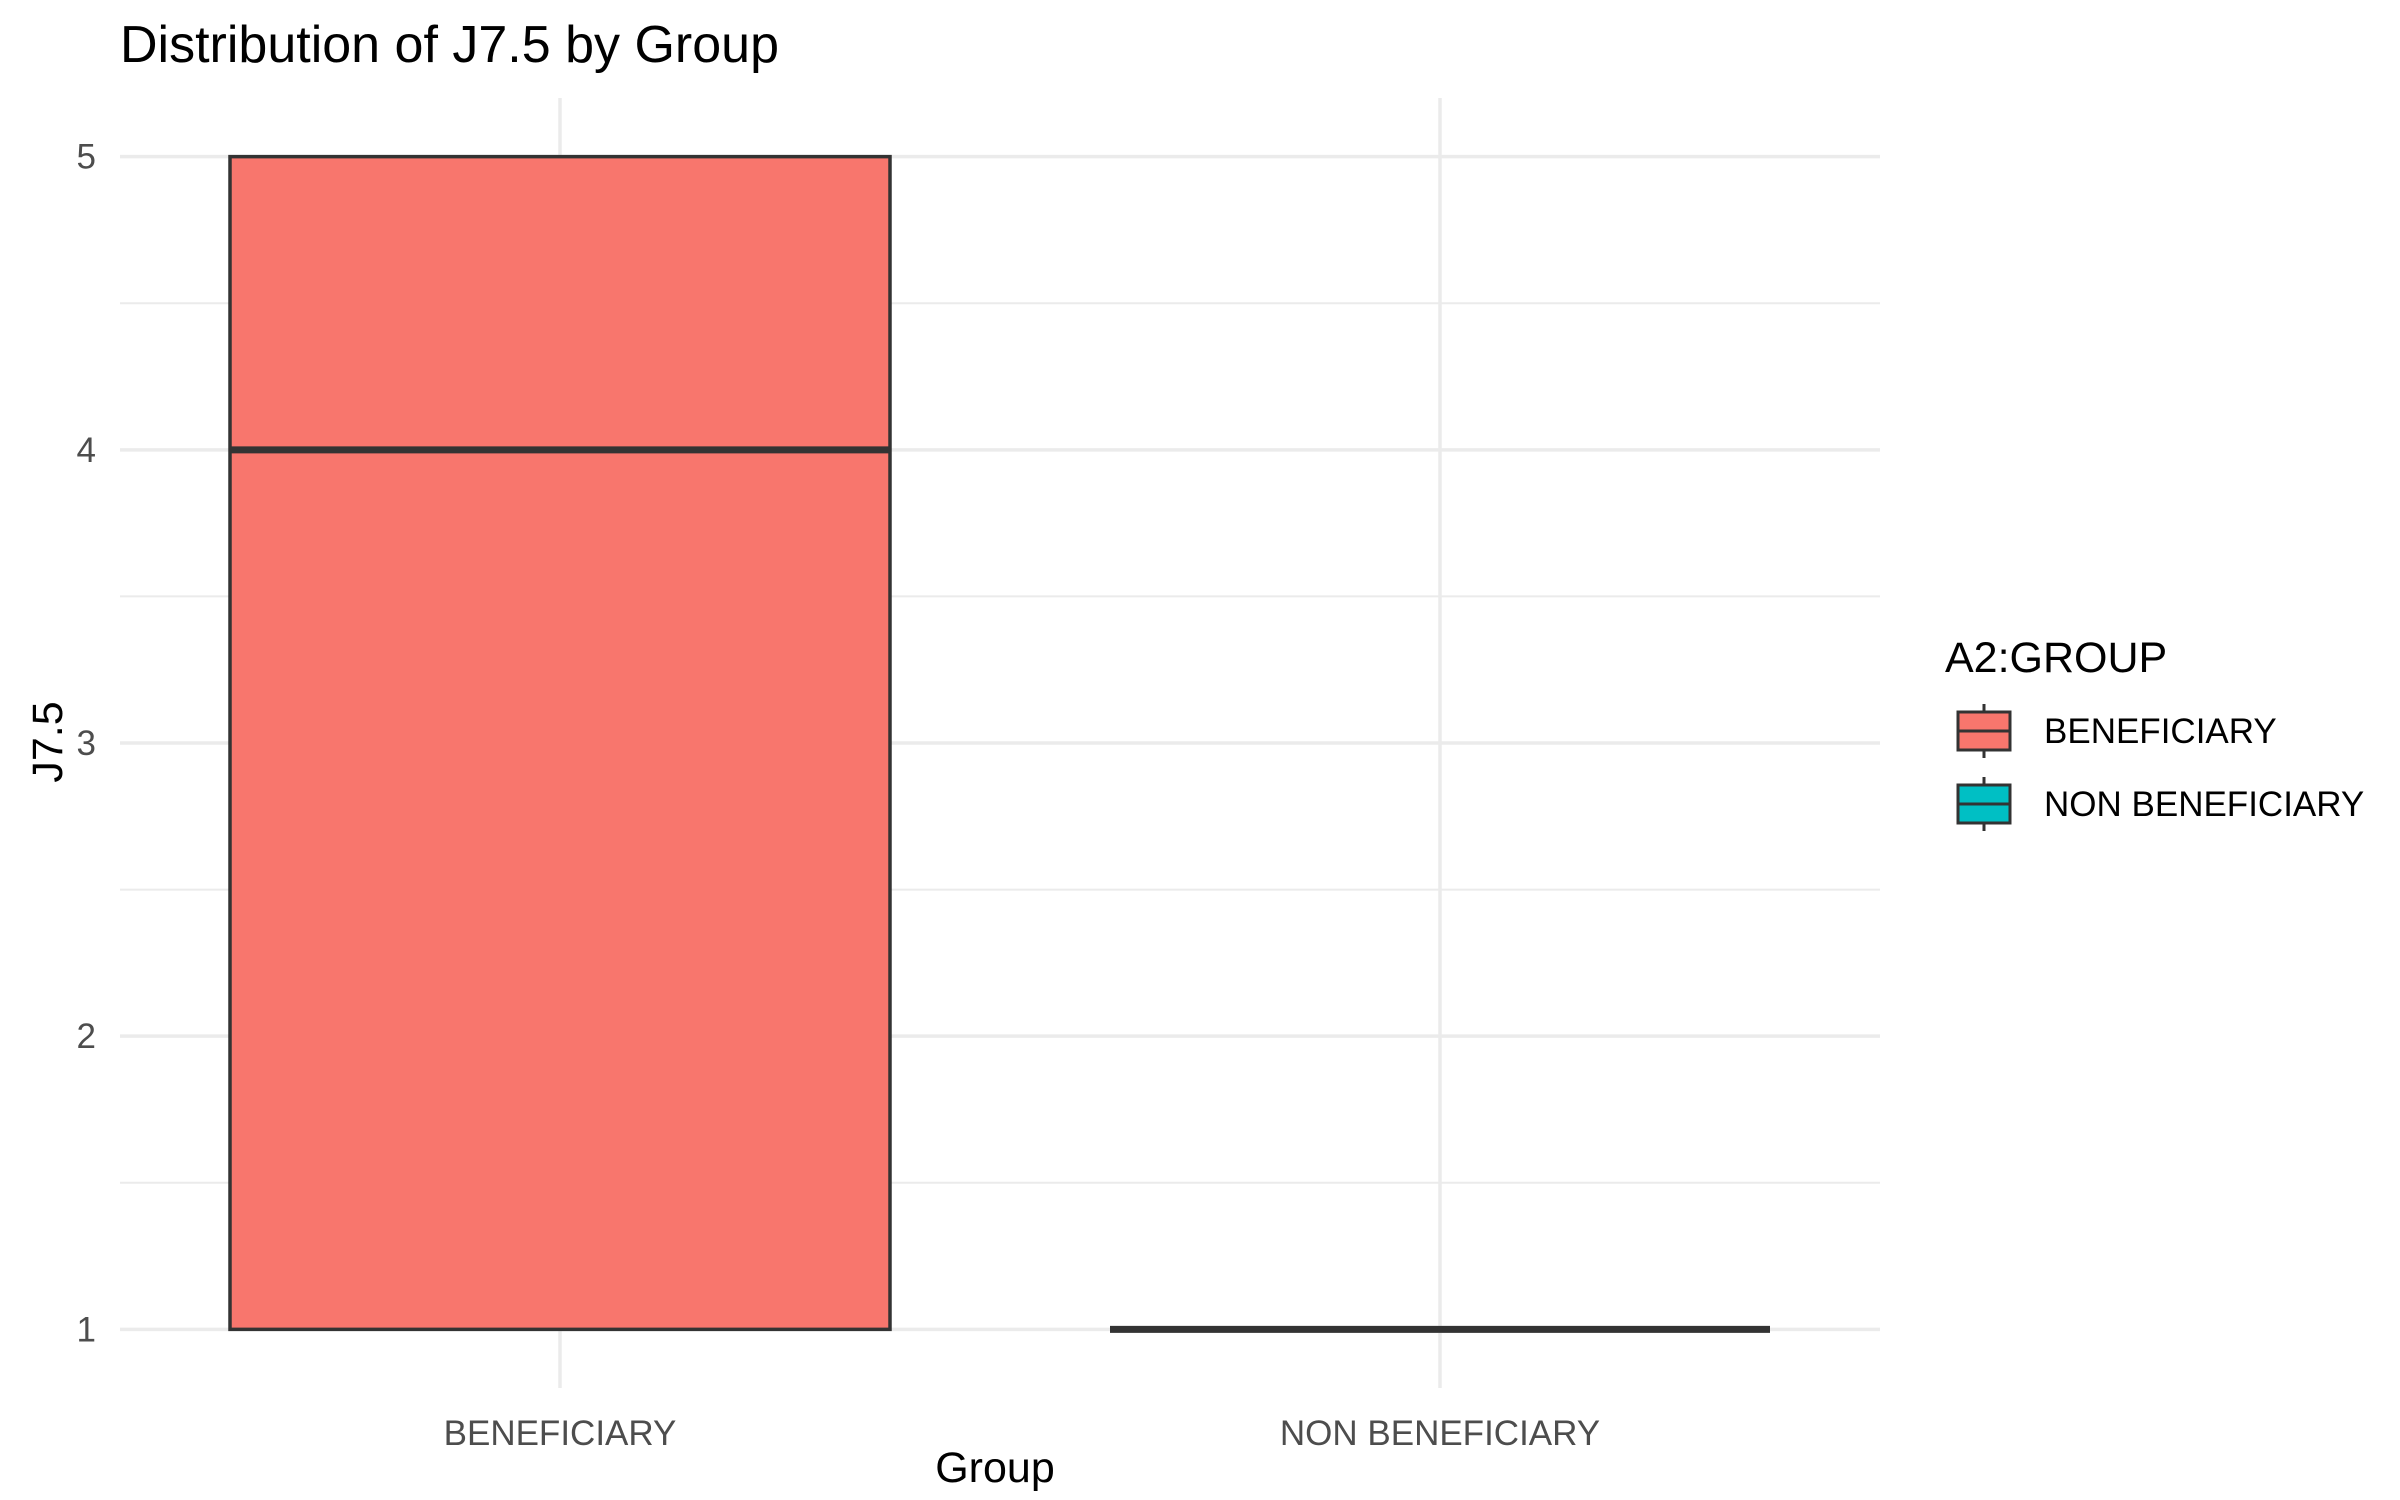  What do you see at coordinates (2160, 767) in the screenshot?
I see `legend-items: BENEFICIARY NON BENEFICIARY` at bounding box center [2160, 767].